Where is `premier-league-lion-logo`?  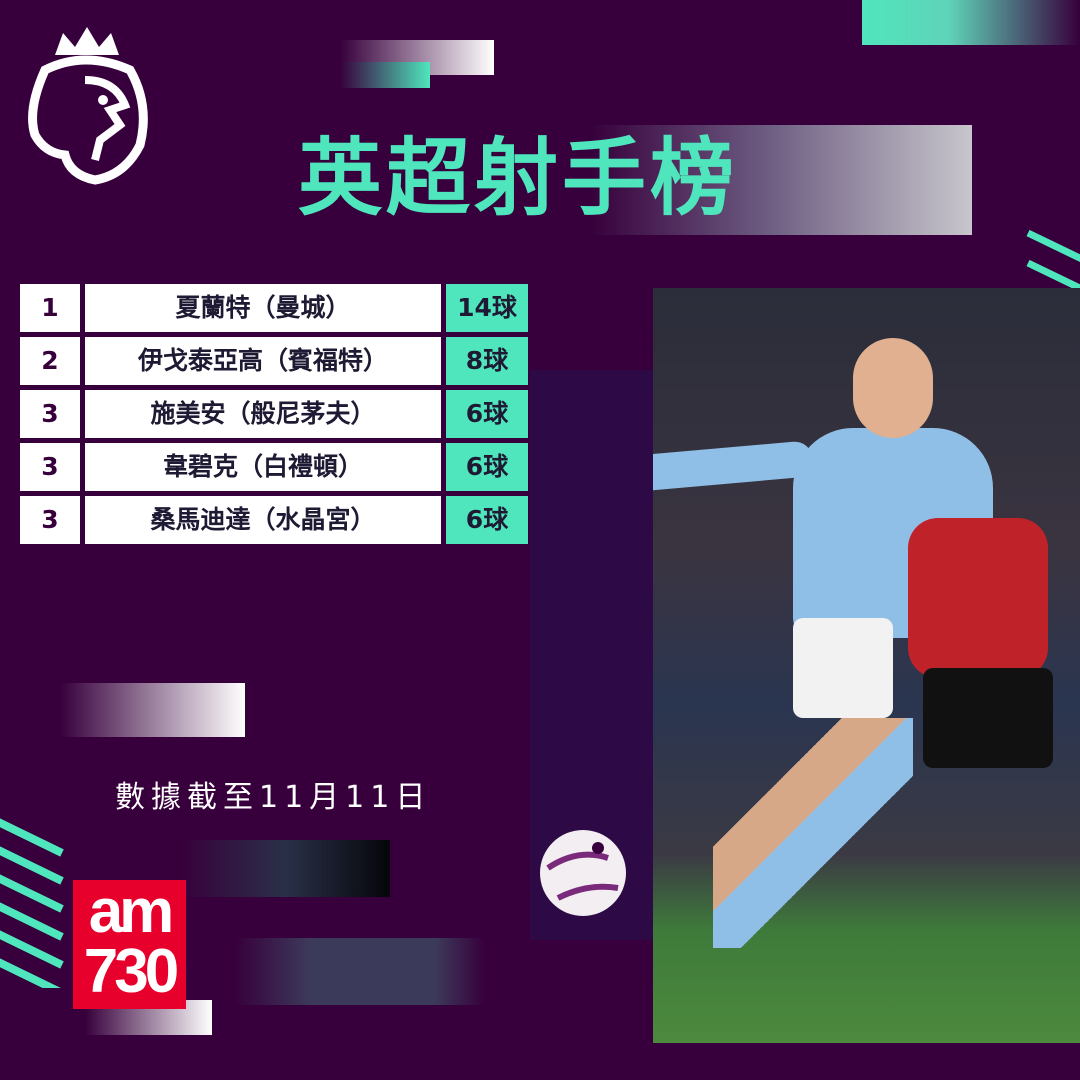 premier-league-lion-logo is located at coordinates (88, 106).